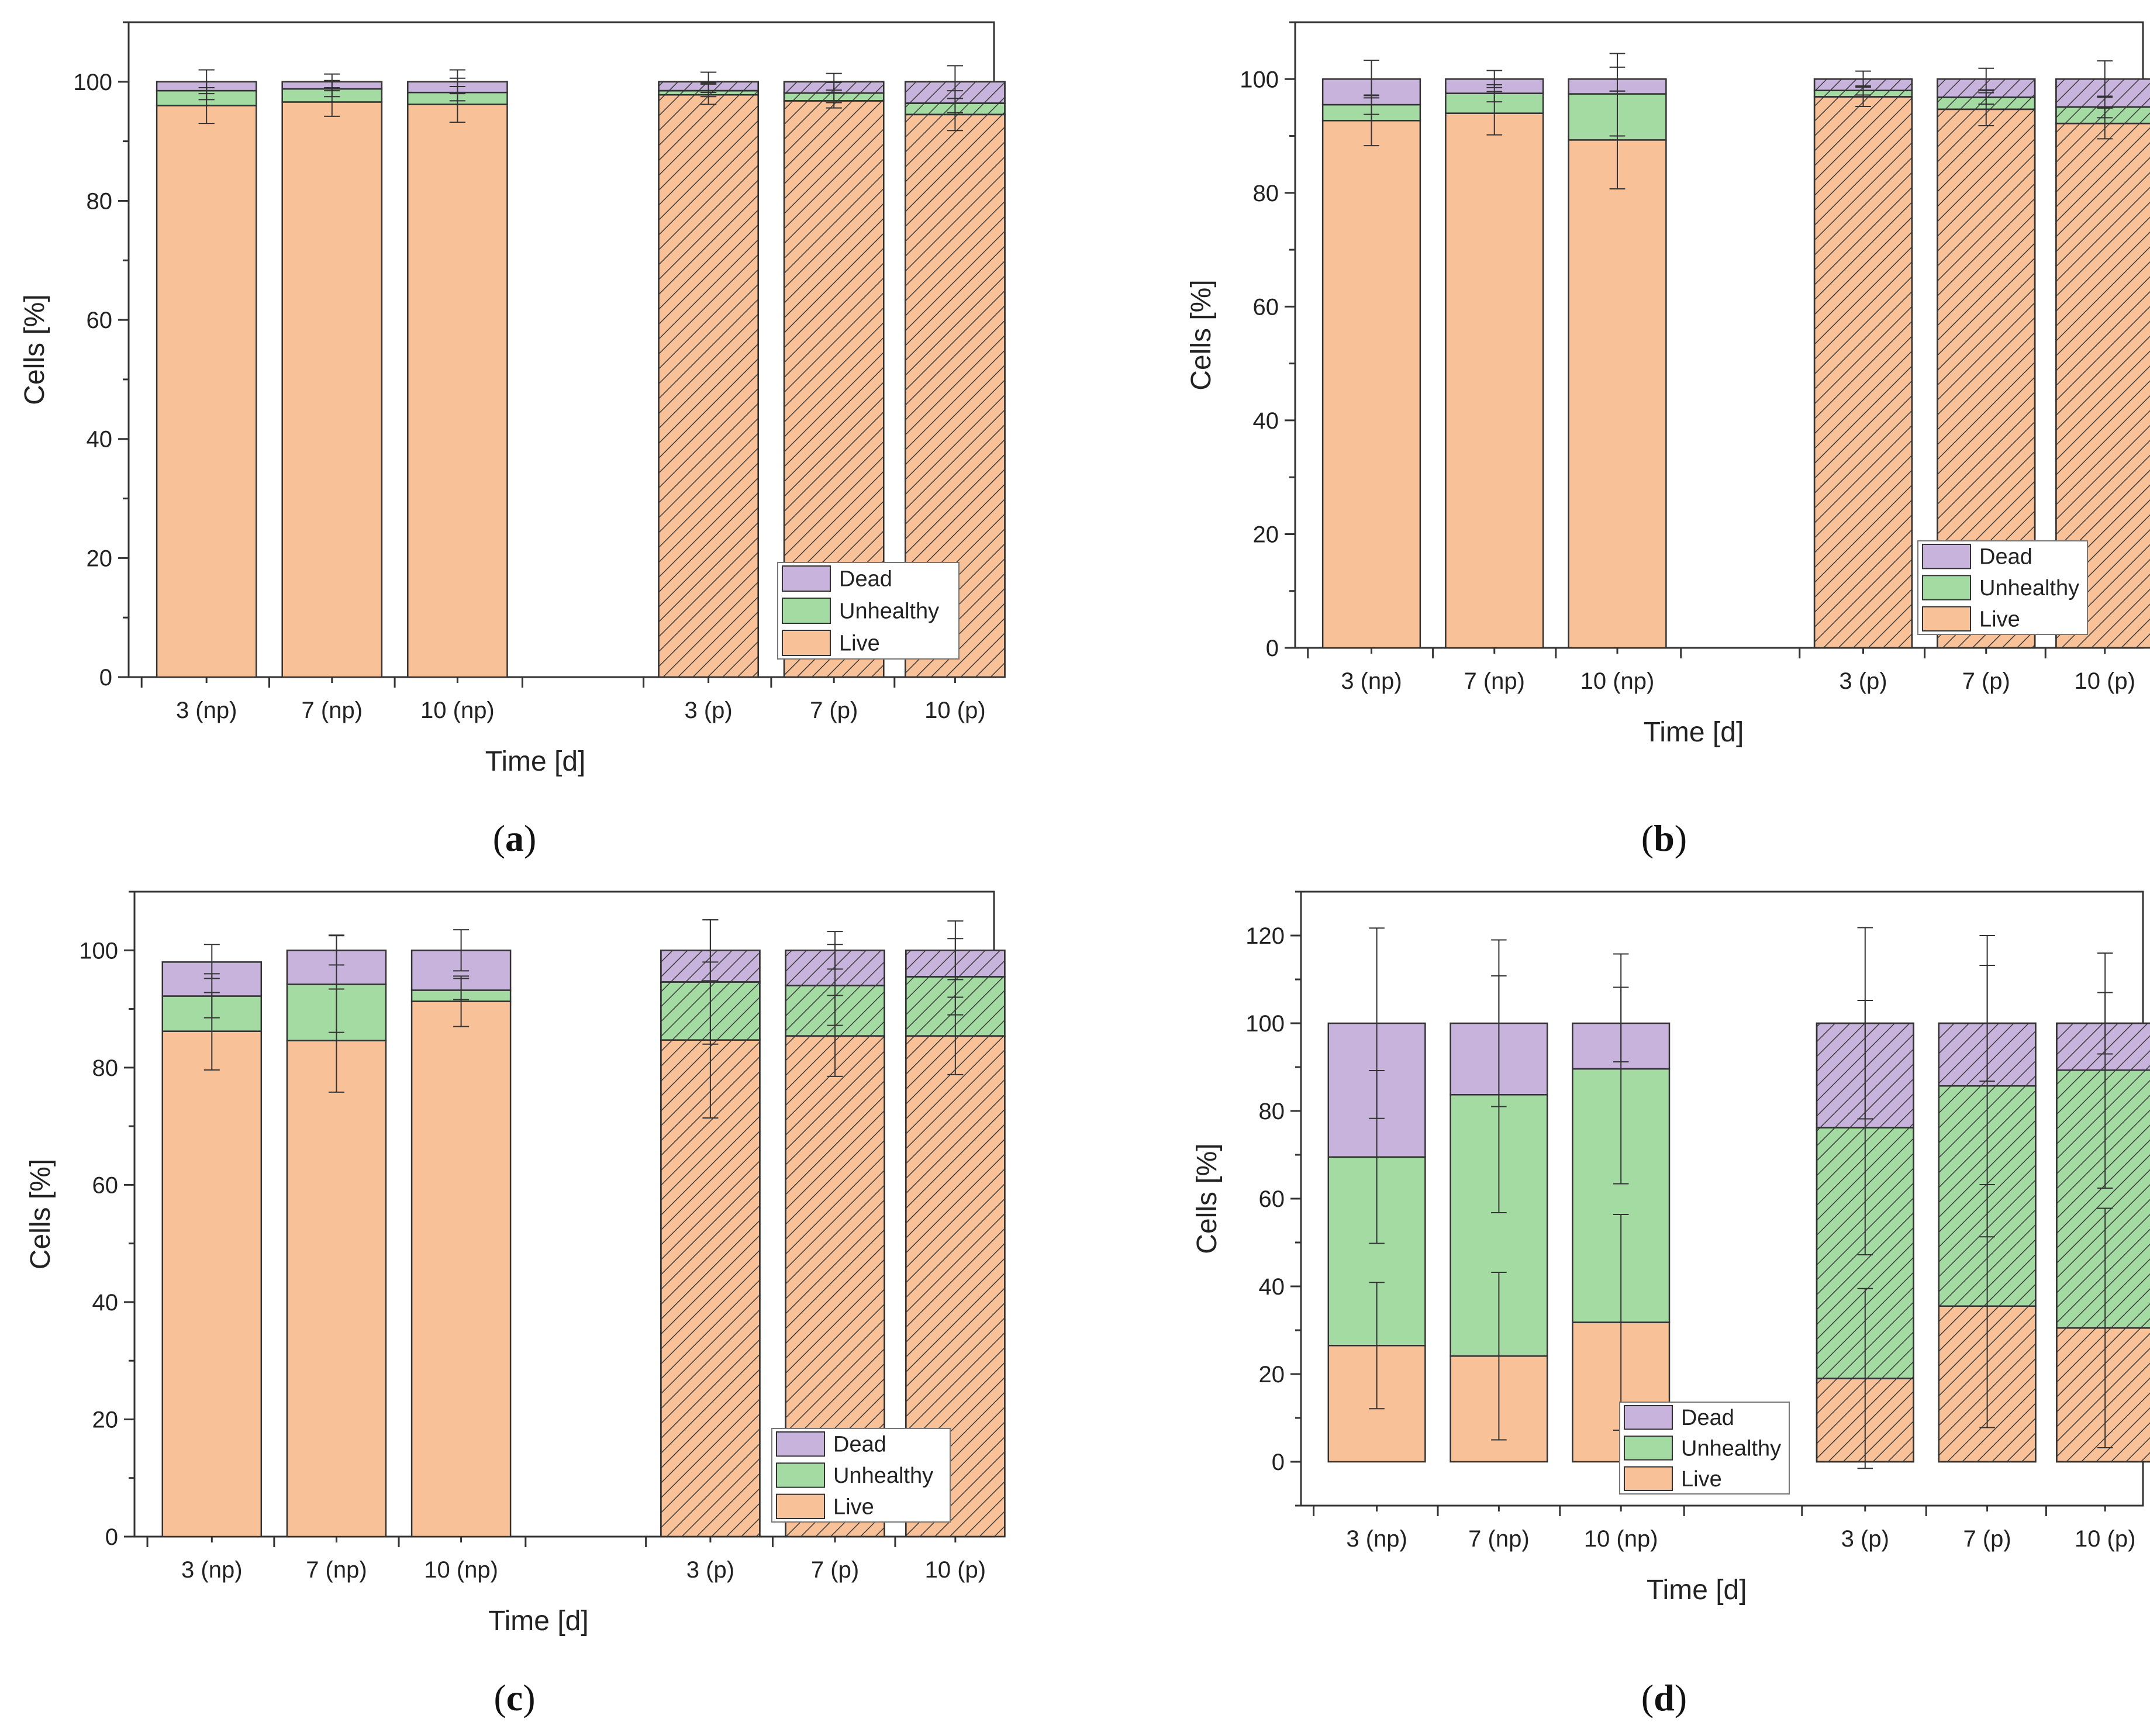 The width and height of the screenshot is (2150, 1736). Describe the element at coordinates (1664, 838) in the screenshot. I see `panel-caption-b: (b)` at that location.